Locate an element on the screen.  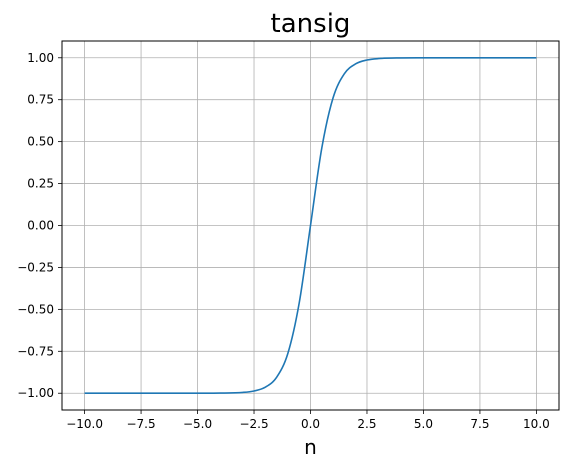
x-tick-label: −7.5 is located at coordinates (140, 424).